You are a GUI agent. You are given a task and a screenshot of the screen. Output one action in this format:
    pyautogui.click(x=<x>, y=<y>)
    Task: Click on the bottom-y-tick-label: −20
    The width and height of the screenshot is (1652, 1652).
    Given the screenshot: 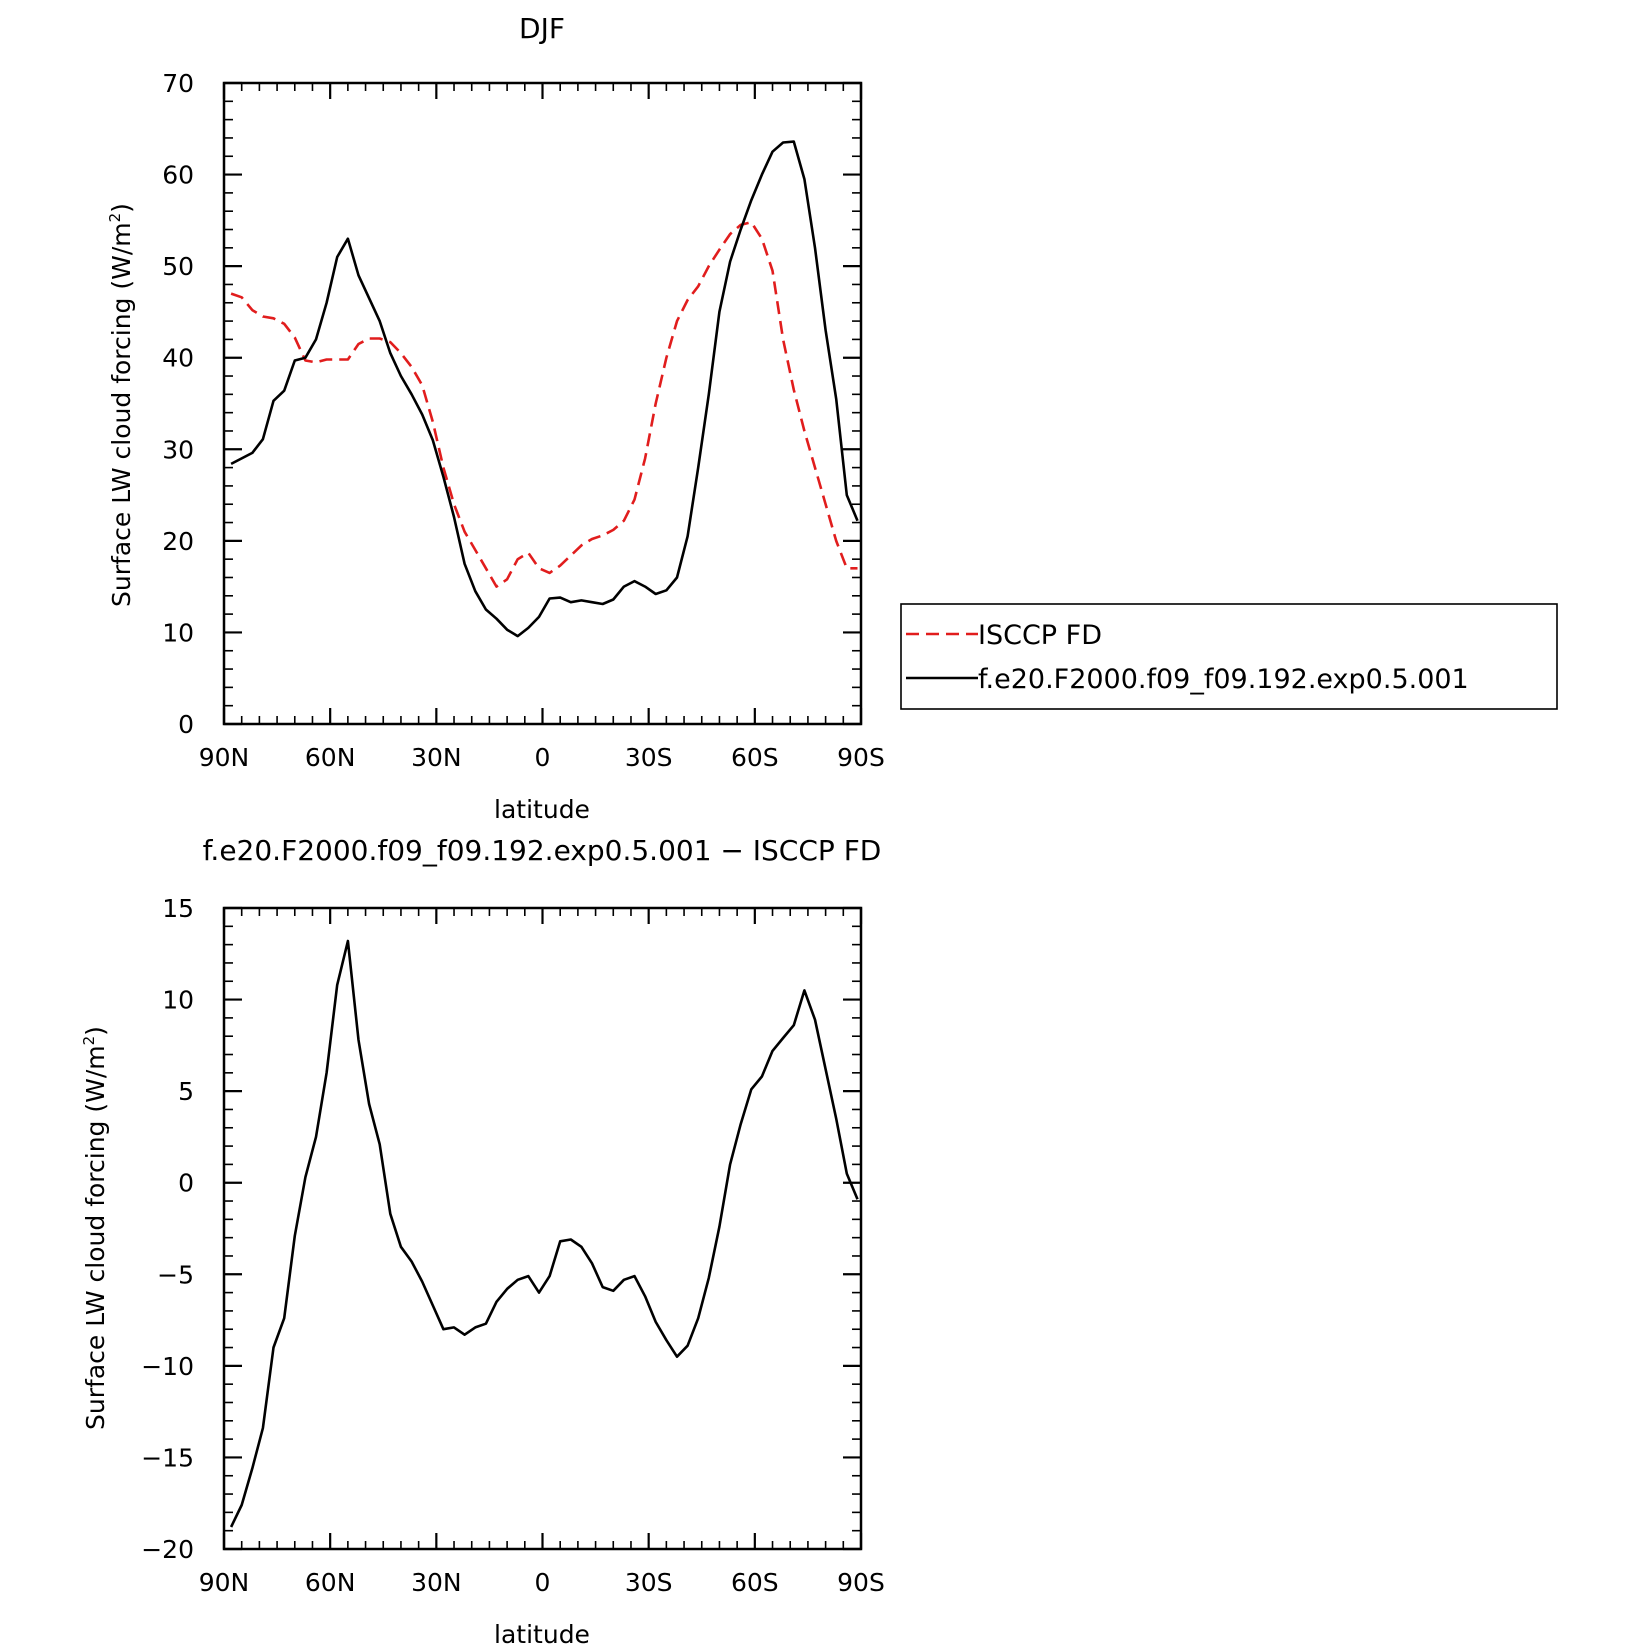 What is the action you would take?
    pyautogui.click(x=167, y=1549)
    